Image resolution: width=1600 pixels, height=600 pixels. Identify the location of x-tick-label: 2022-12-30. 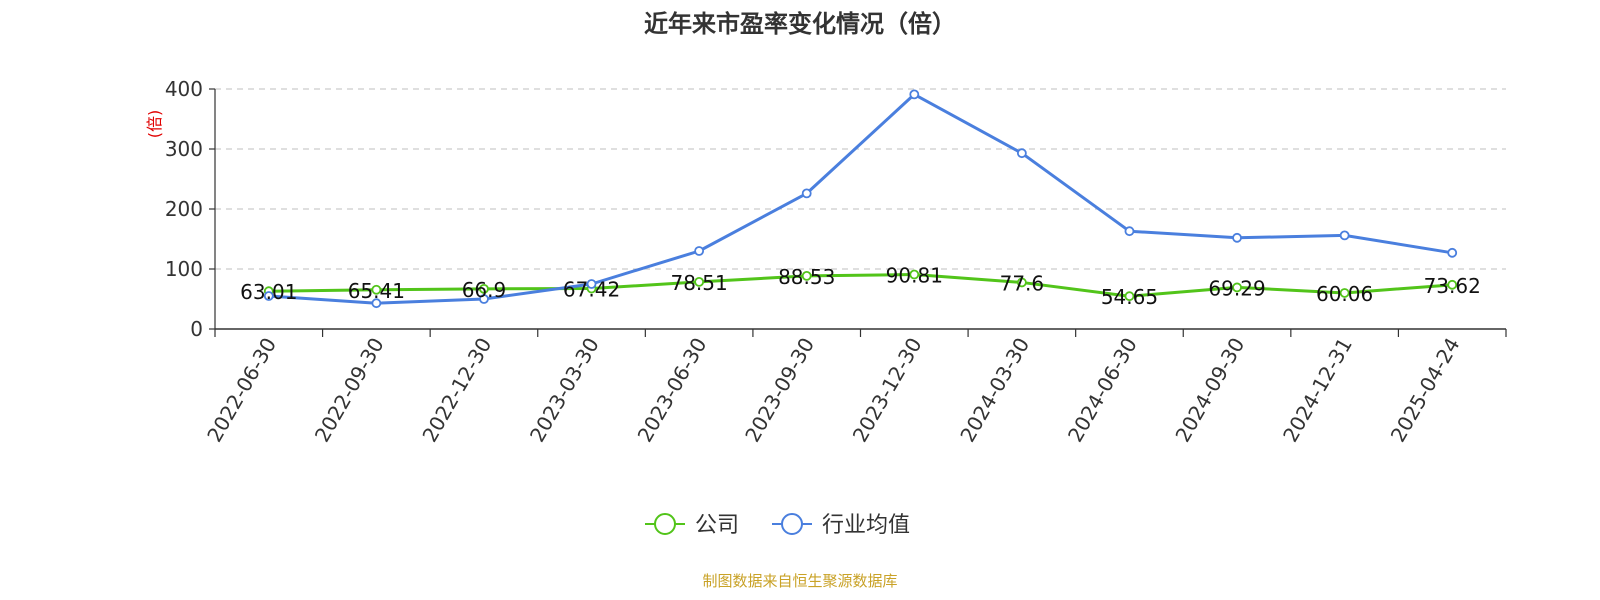
(456, 390).